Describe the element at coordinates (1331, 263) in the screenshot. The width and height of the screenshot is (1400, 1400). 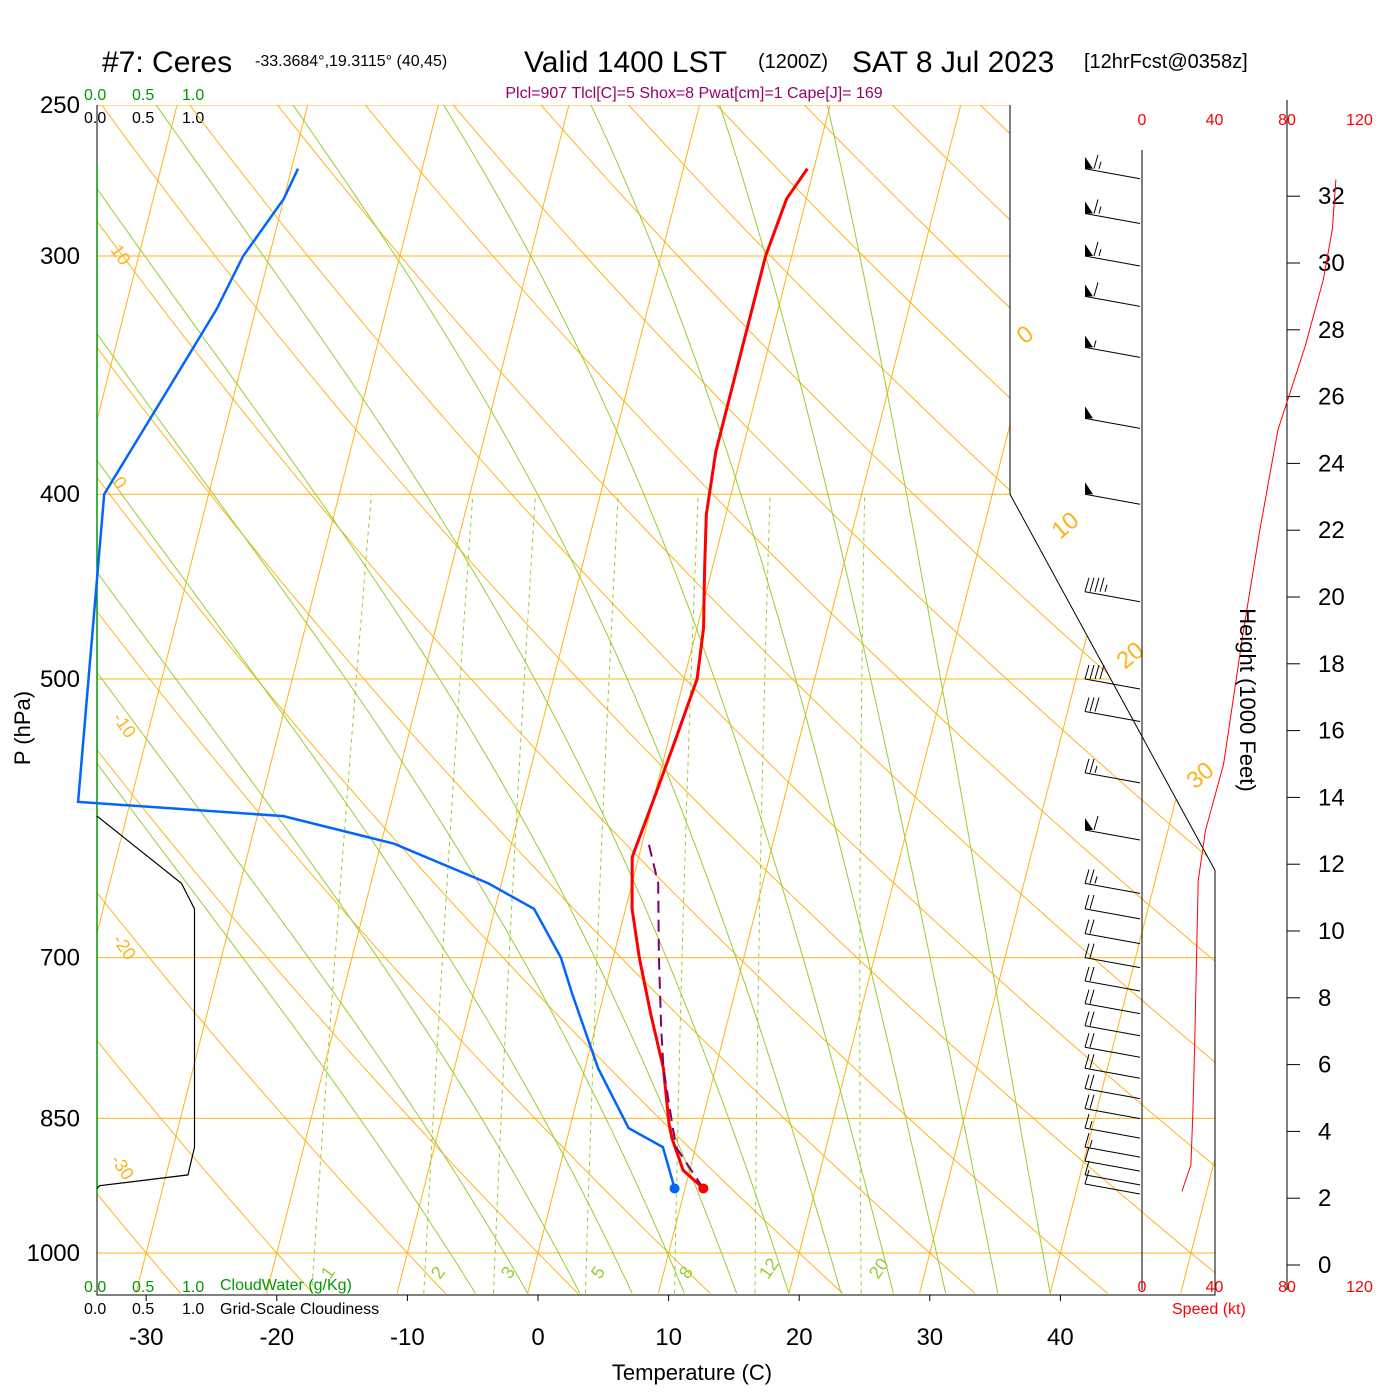
I see `height-tick-label: 30` at that location.